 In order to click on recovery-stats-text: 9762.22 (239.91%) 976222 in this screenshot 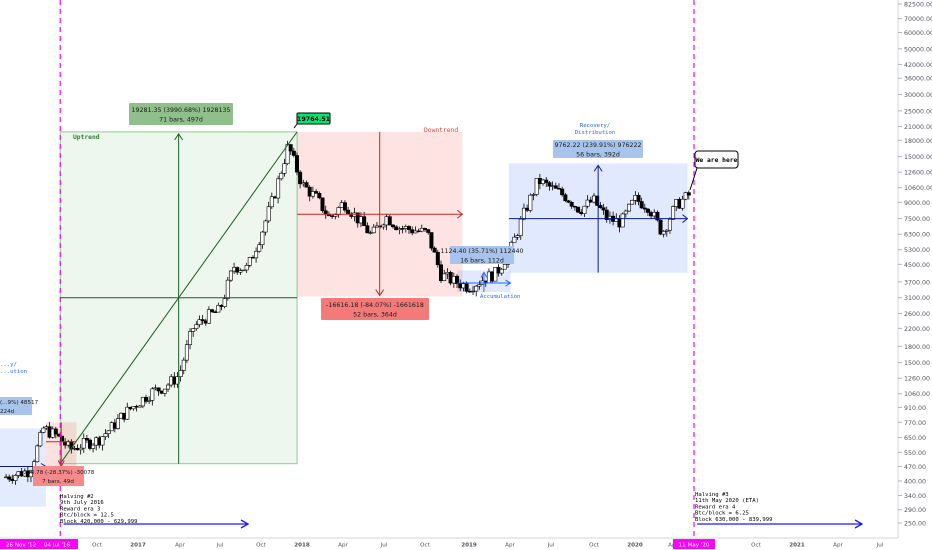, I will do `click(597, 145)`.